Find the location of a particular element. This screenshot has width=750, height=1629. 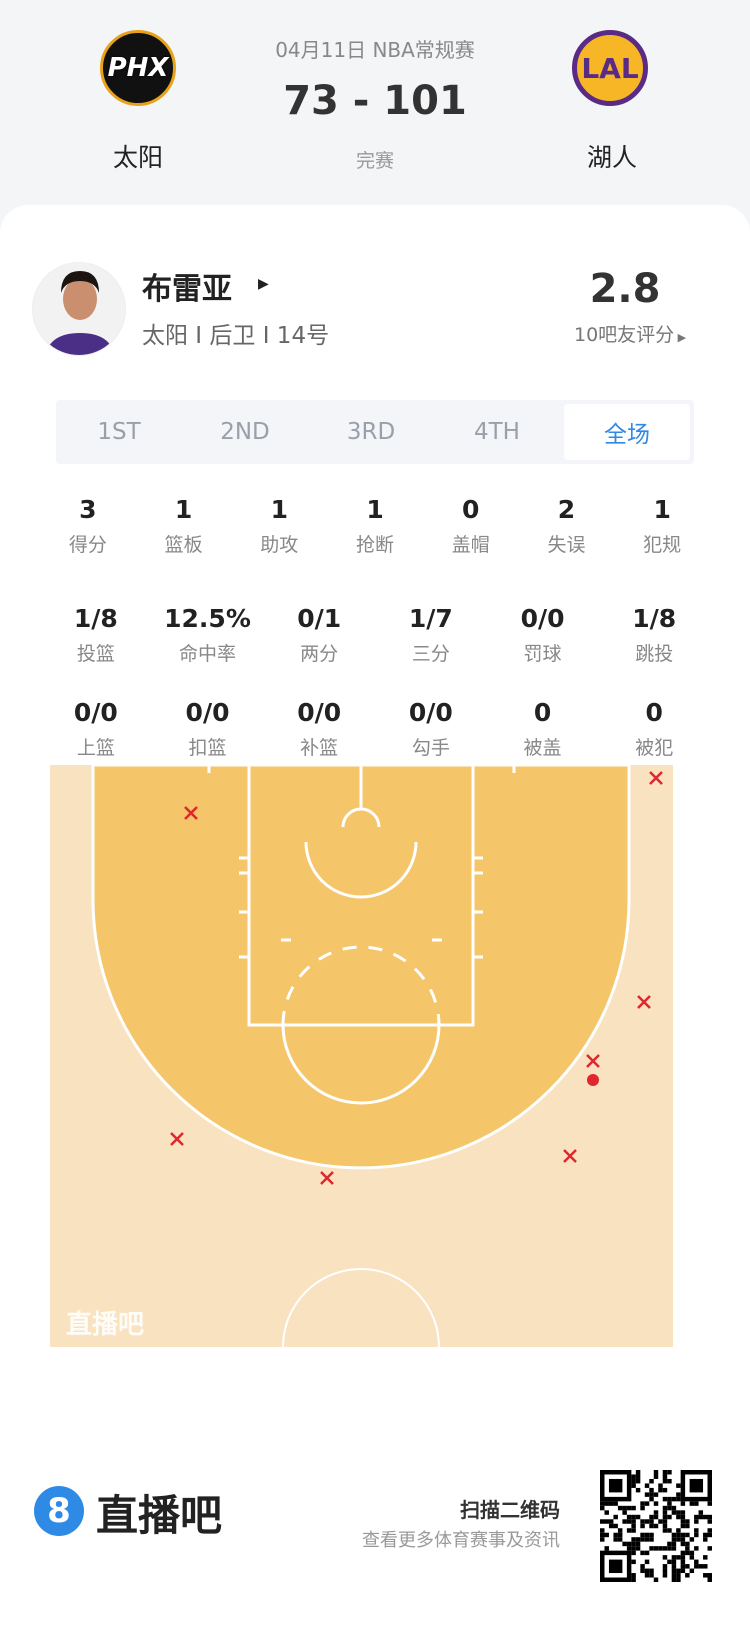

stat-label: 抢断 is located at coordinates (375, 545).